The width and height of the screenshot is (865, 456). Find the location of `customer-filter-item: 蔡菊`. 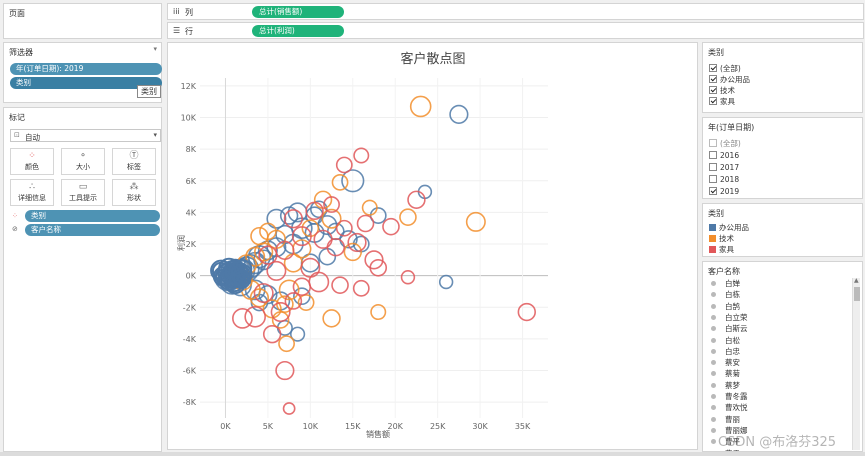

customer-filter-item: 蔡菊 is located at coordinates (721, 373).